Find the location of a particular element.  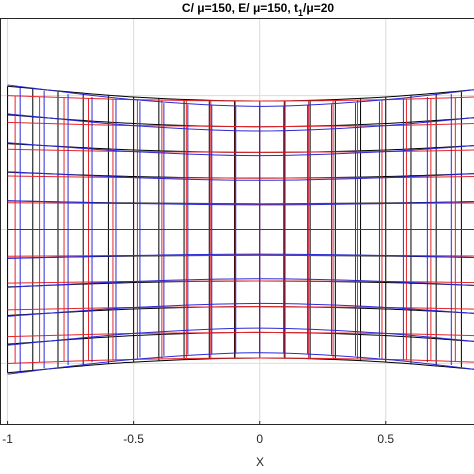

title-part: C/ μ=150, E/ μ=150, t is located at coordinates (240, 8).